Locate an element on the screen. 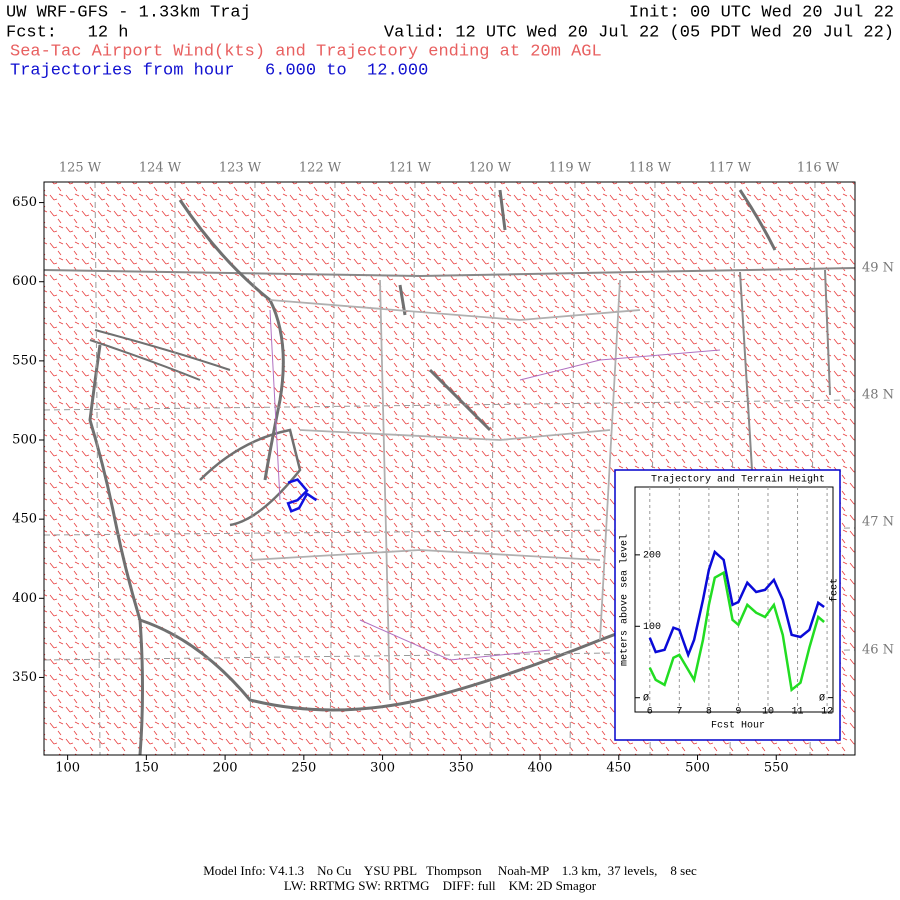 This screenshot has width=900, height=900. longitude-label: 117 W is located at coordinates (730, 168).